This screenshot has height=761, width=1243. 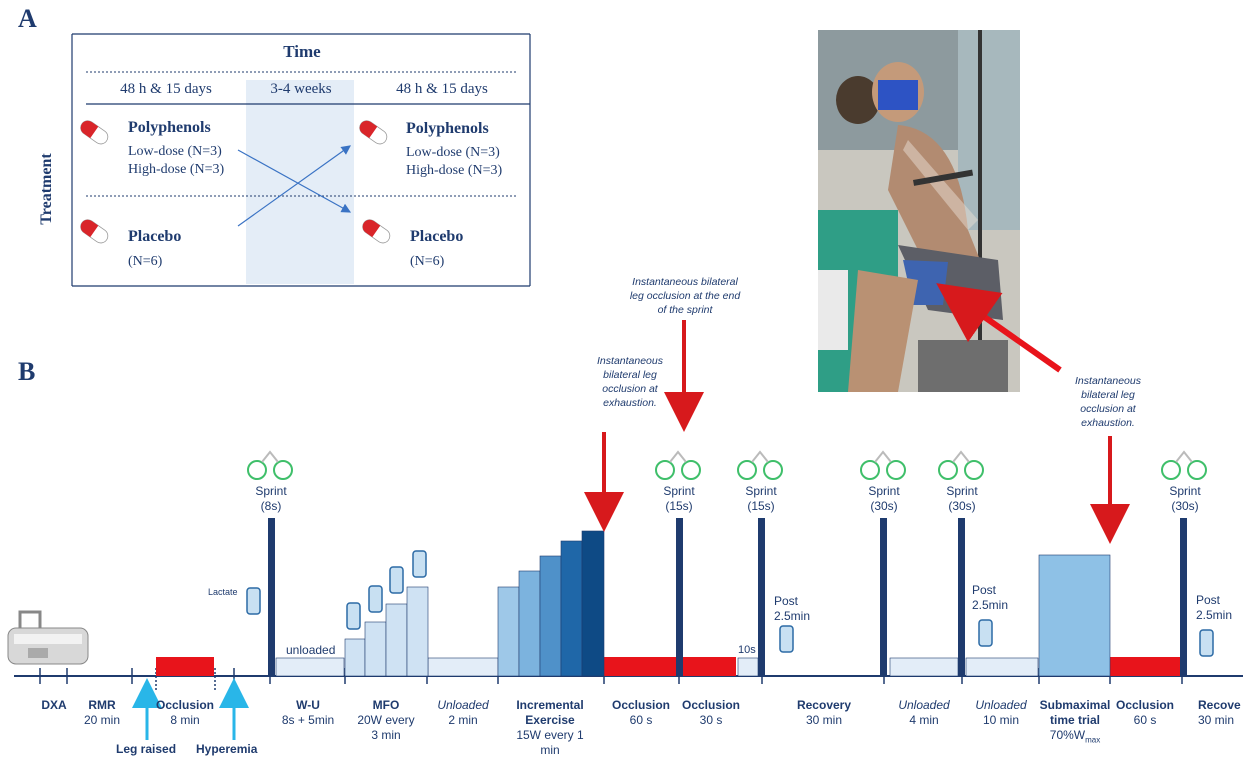 I want to click on period-label: 3-4 weeks, so click(x=301, y=89).